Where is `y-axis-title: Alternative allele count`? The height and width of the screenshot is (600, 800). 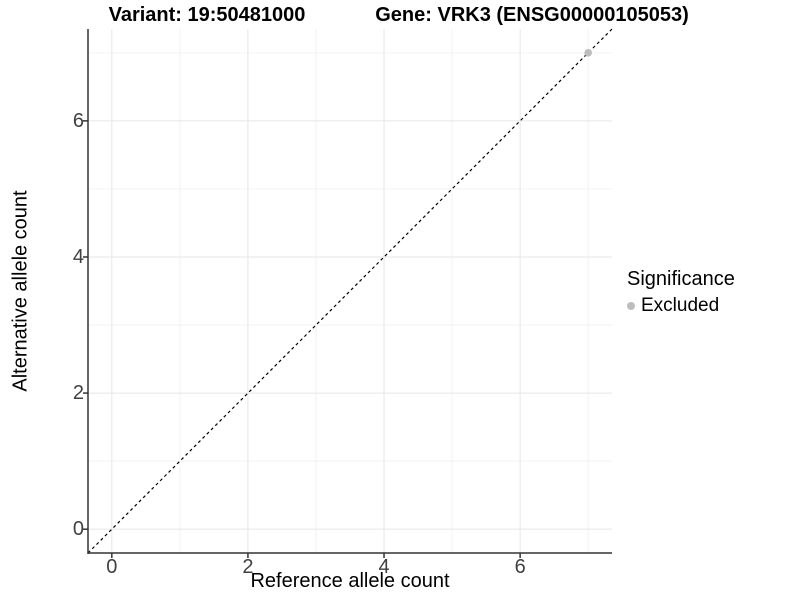
y-axis-title: Alternative allele count is located at coordinates (20, 291).